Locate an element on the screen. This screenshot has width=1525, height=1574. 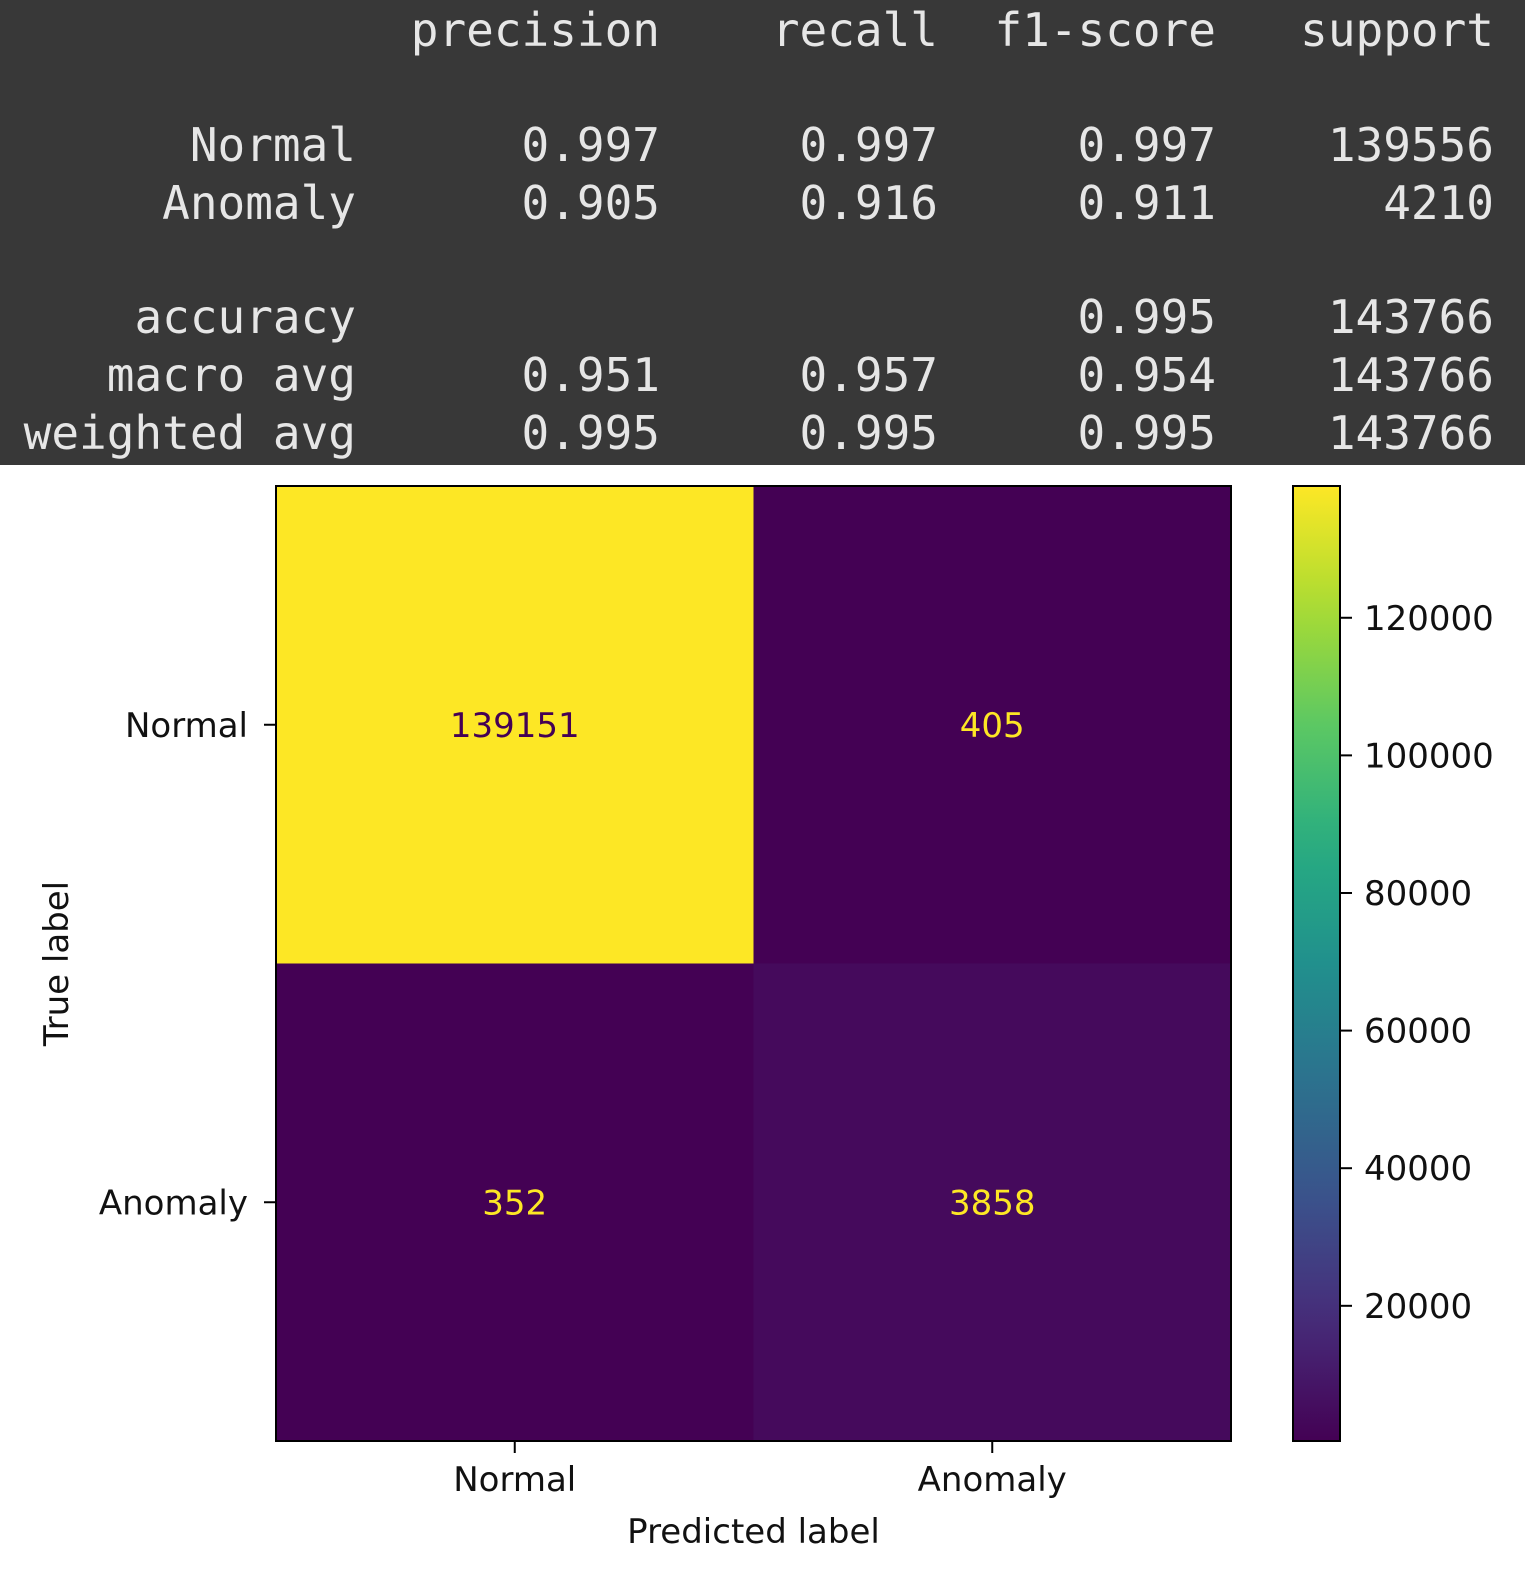
colorbar-tick-label: 20000 is located at coordinates (1418, 1307).